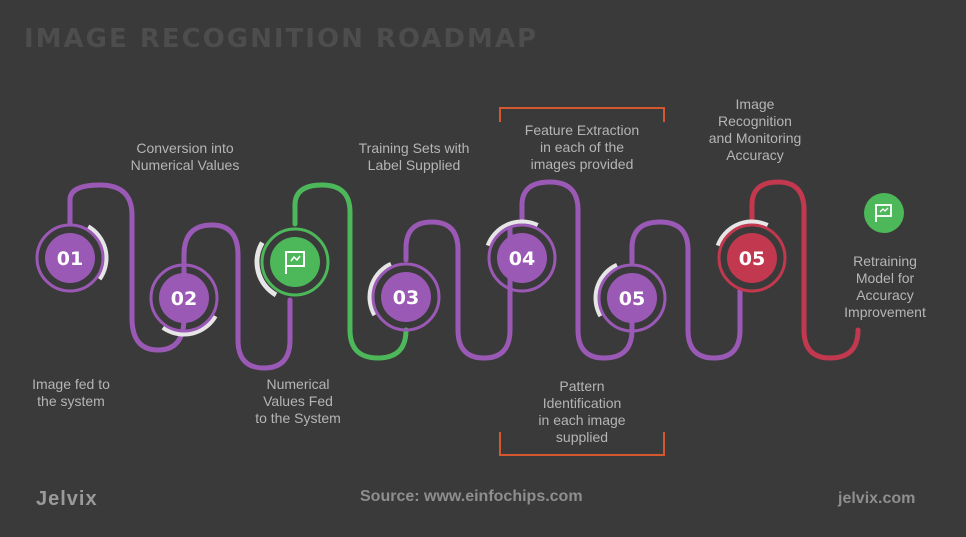 Image resolution: width=966 pixels, height=537 pixels. I want to click on page-title: IMAGE RECOGNITION ROADMAP, so click(281, 39).